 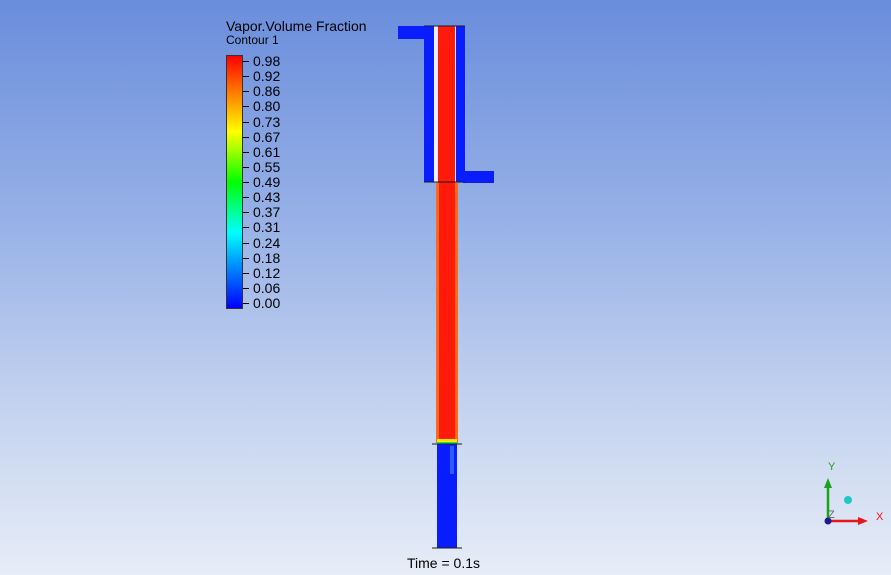 I want to click on legend-tick-label: 0.55, so click(x=267, y=166).